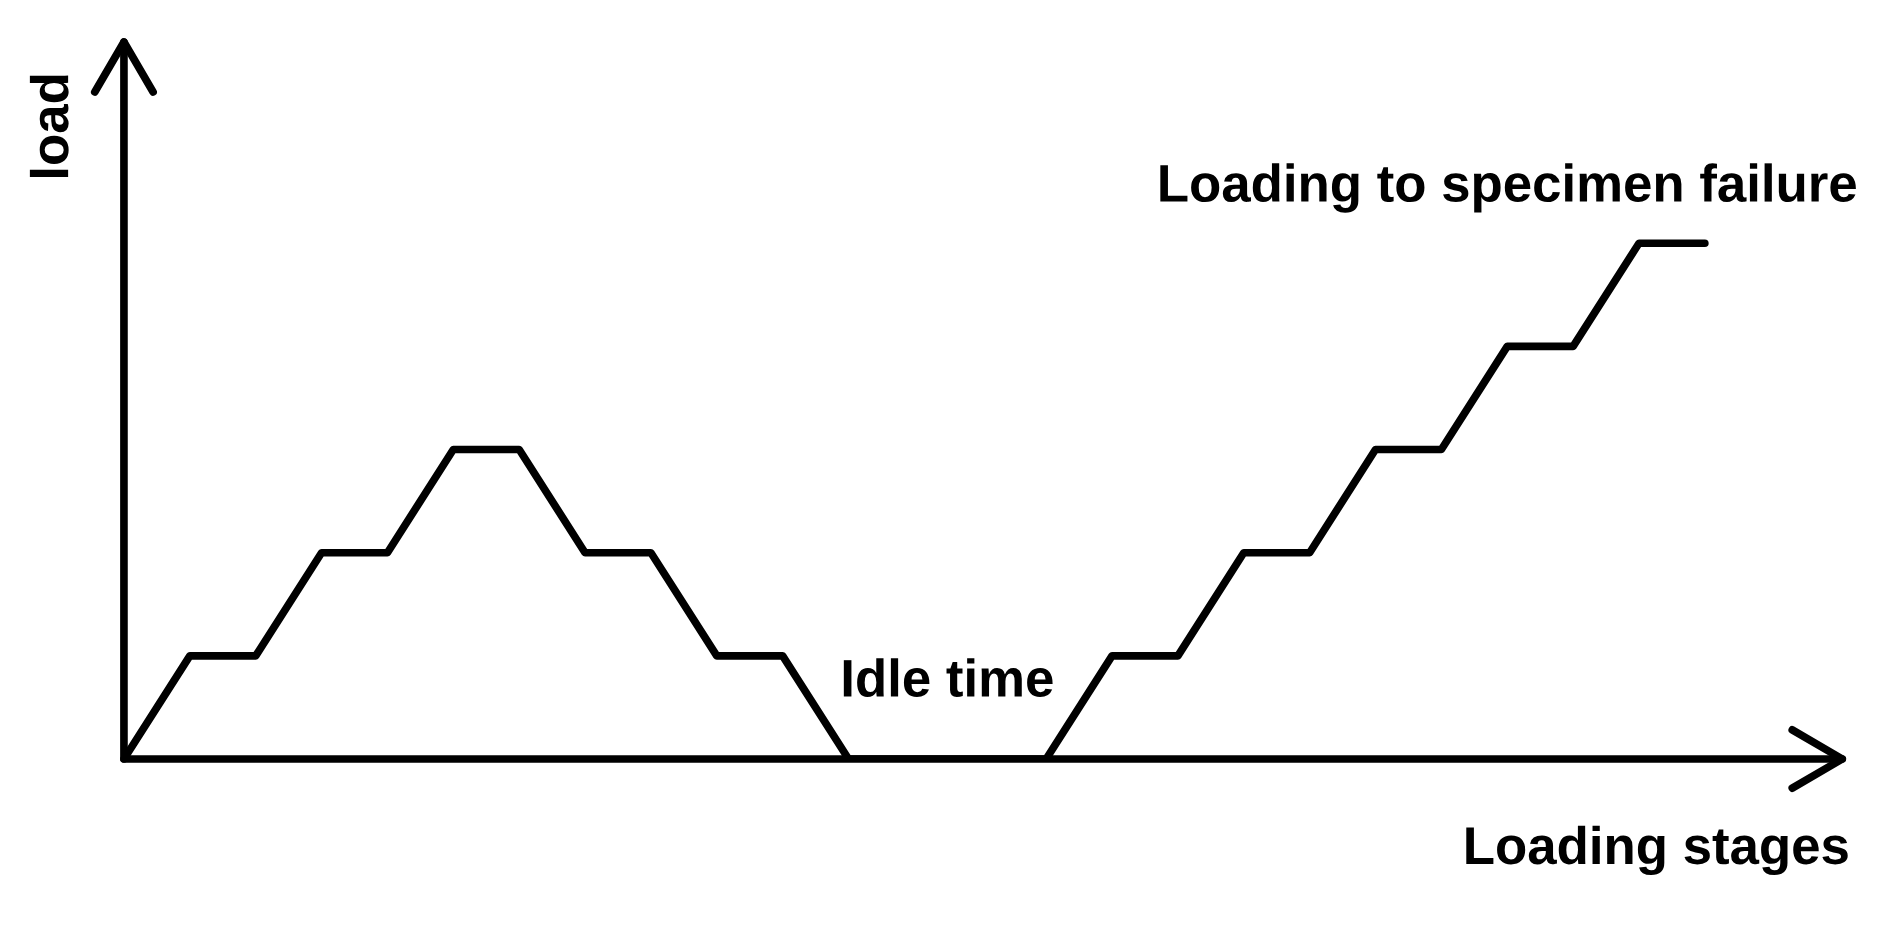  What do you see at coordinates (49, 126) in the screenshot?
I see `y-axis-title: load` at bounding box center [49, 126].